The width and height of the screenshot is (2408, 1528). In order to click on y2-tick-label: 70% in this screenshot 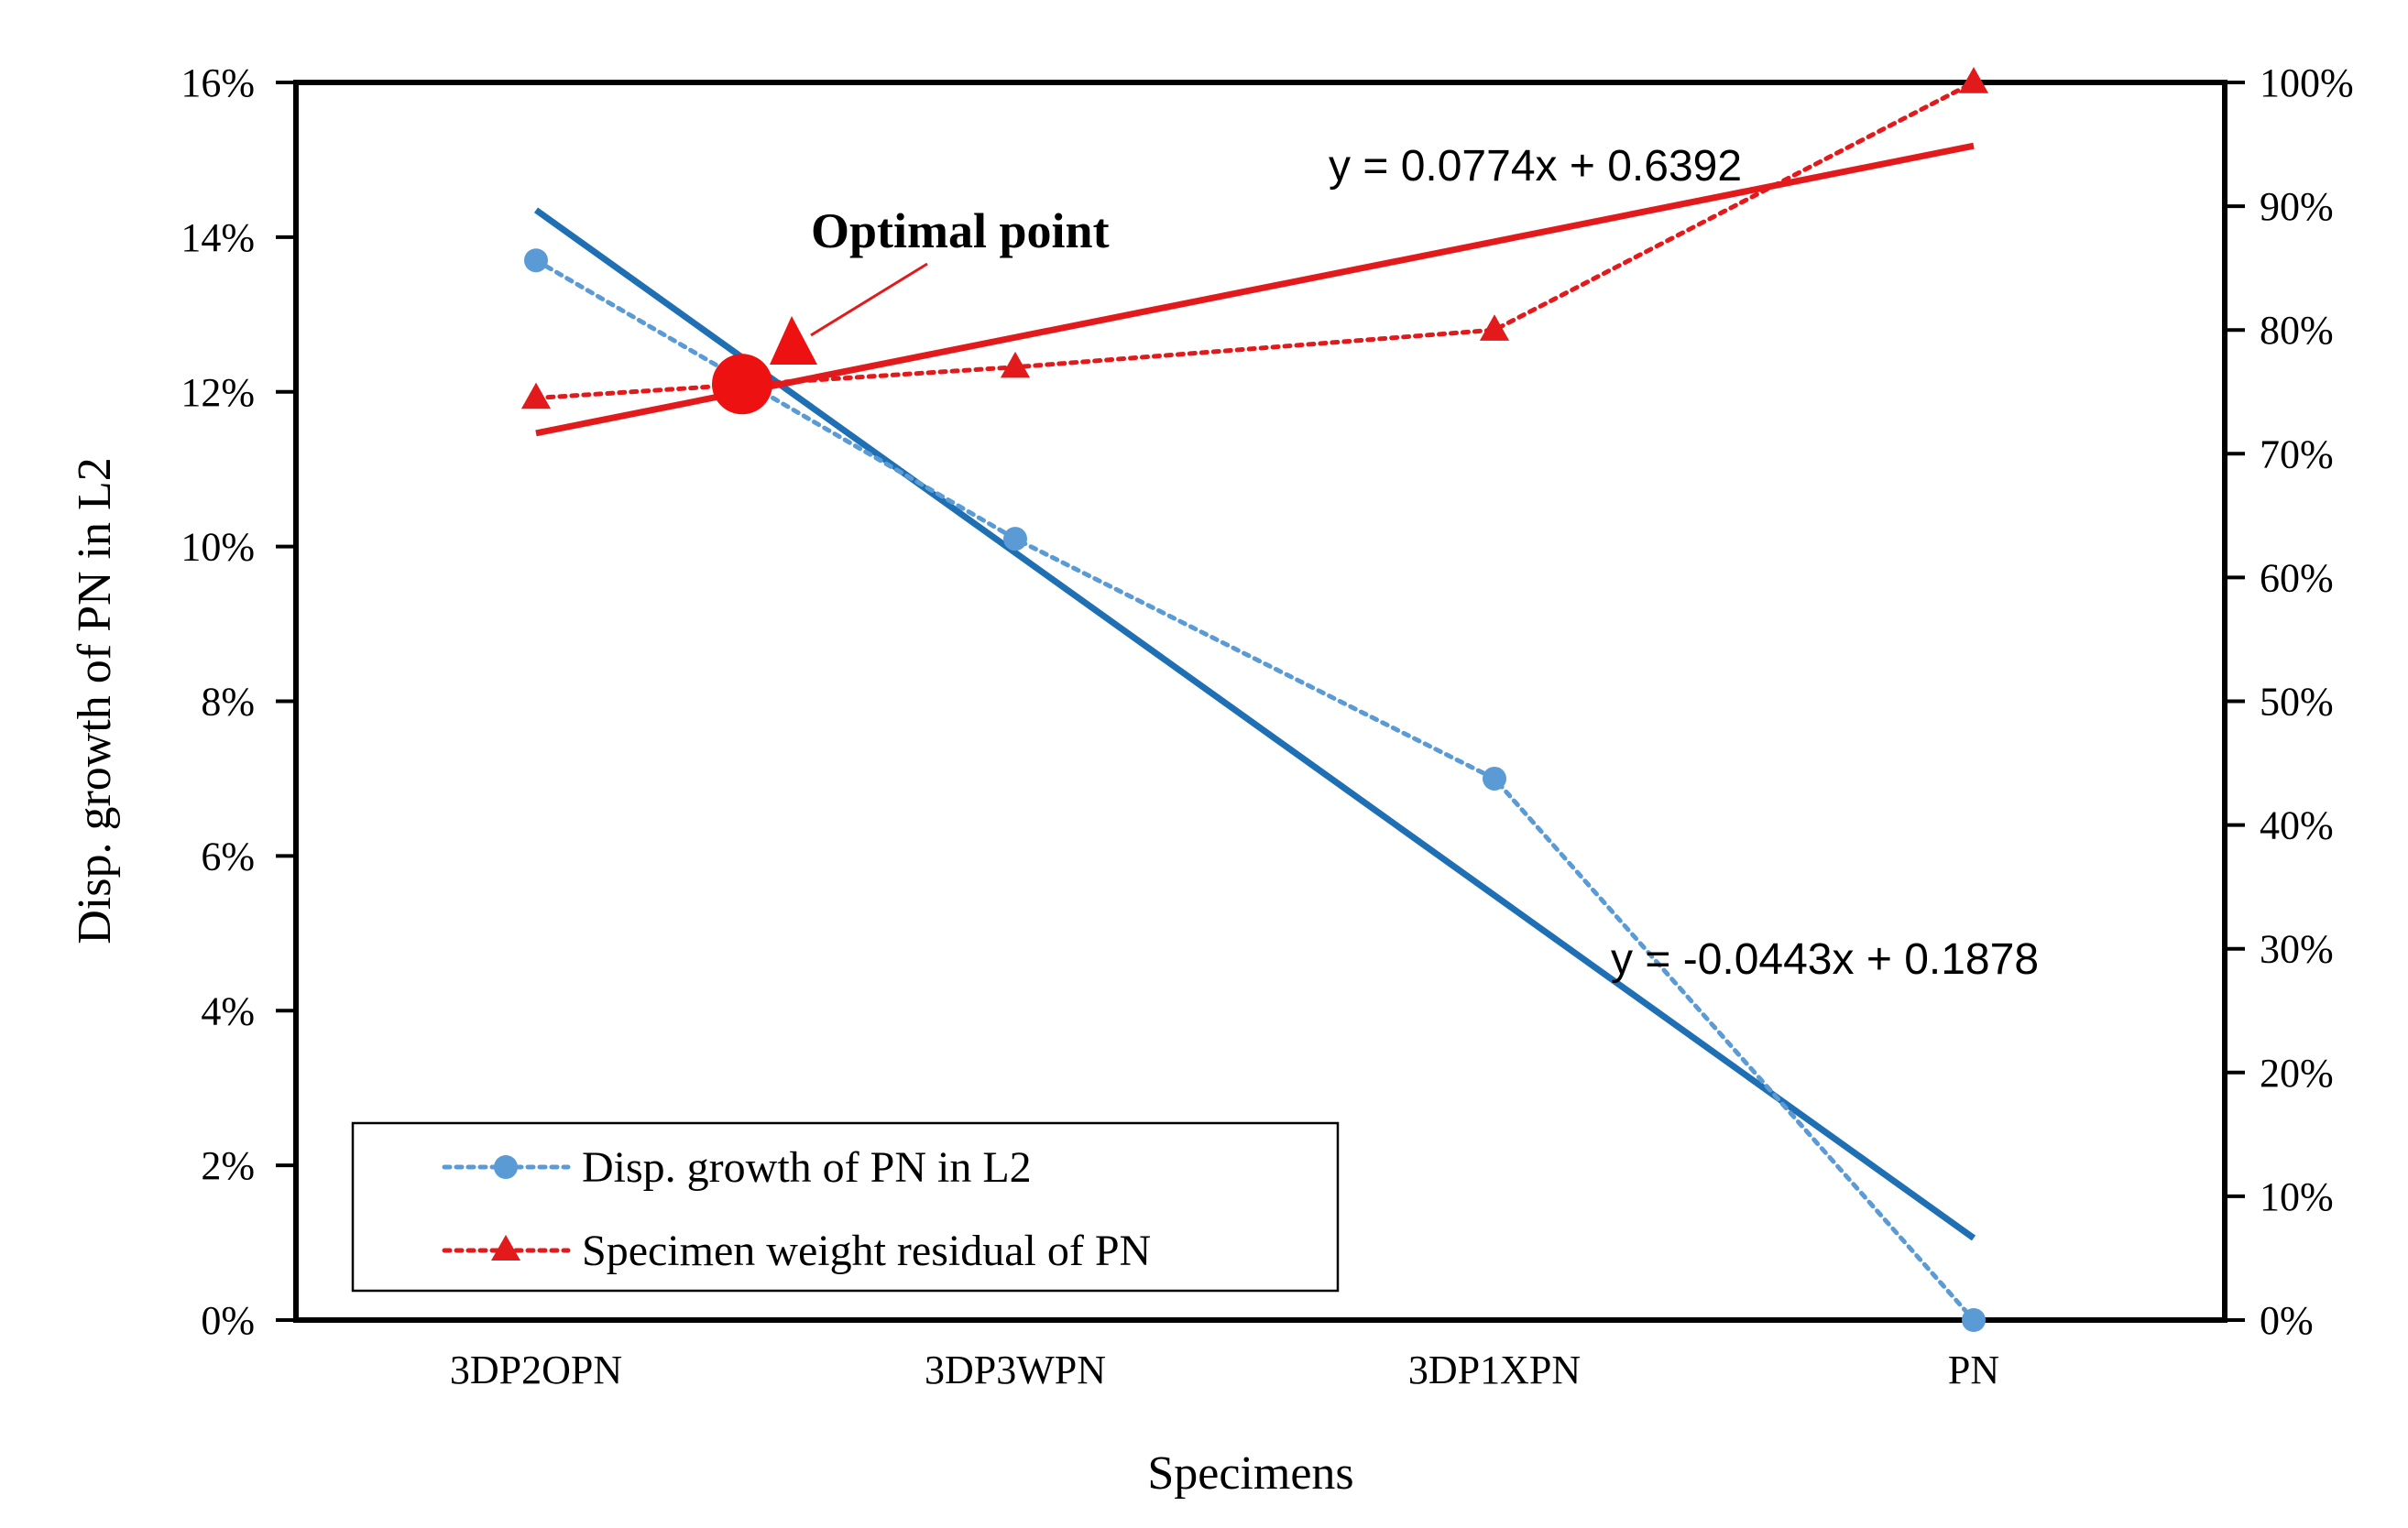, I will do `click(2297, 453)`.